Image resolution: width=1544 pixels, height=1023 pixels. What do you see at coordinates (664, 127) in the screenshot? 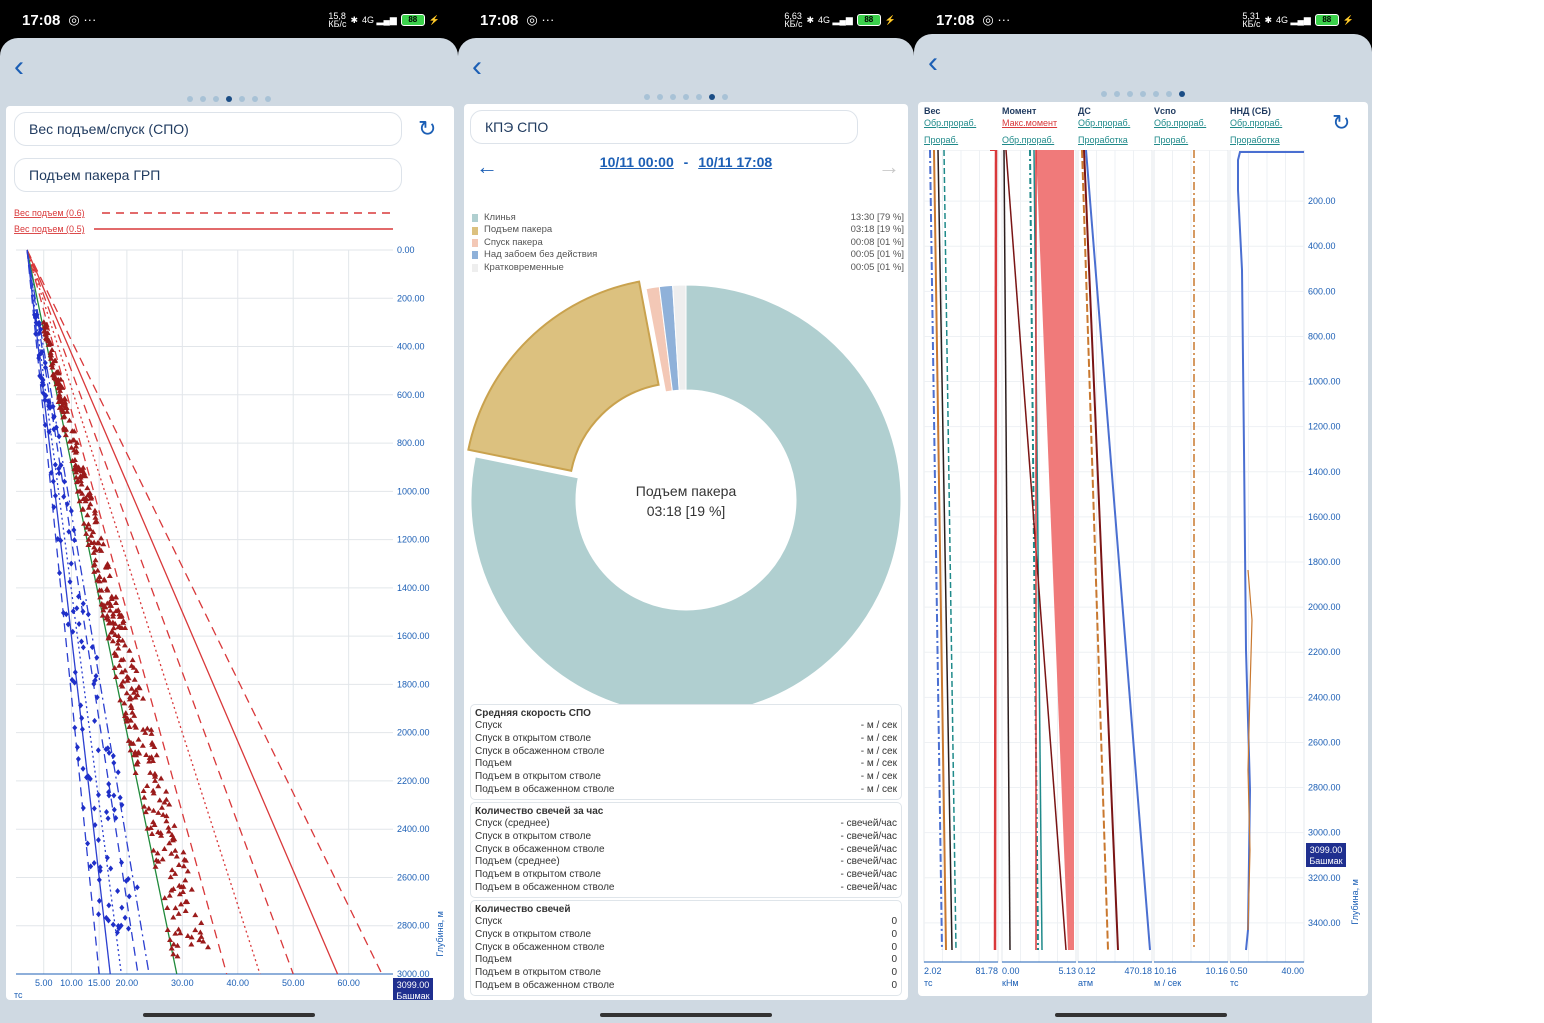
I see `chart-title-select: КПЭ СПО` at bounding box center [664, 127].